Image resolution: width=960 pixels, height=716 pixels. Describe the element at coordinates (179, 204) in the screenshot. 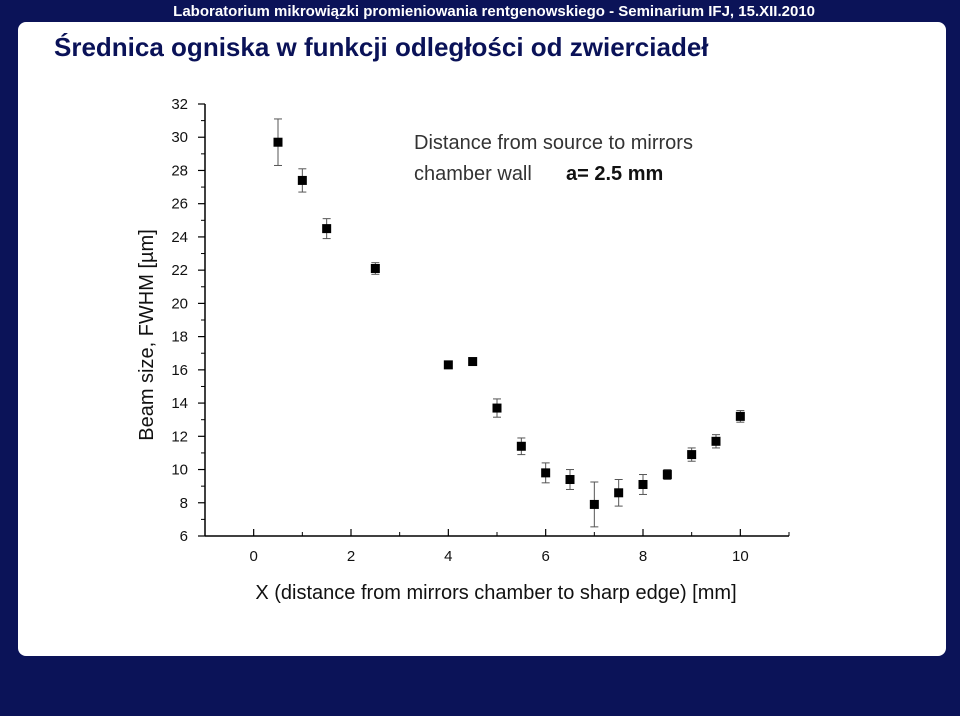

I see `y-tick-label: 26` at that location.